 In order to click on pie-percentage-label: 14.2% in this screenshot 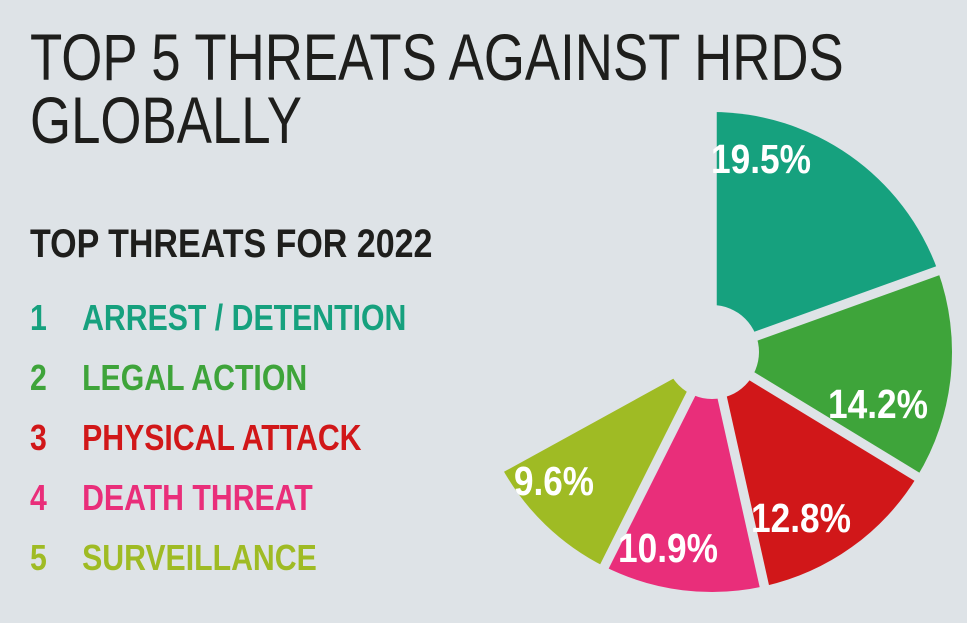, I will do `click(878, 404)`.